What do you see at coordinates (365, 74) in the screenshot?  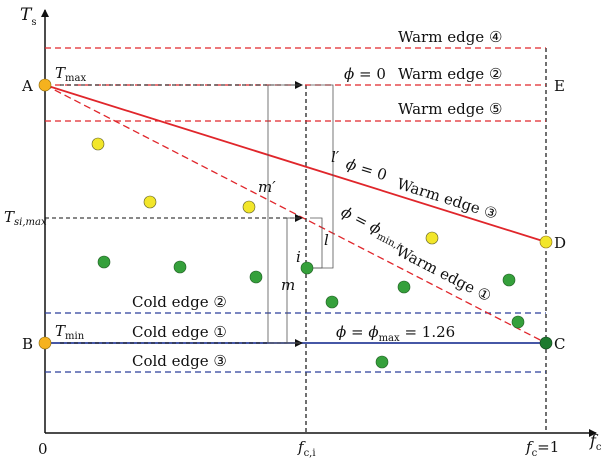 I see `phi-zero-top: ϕ = 0` at bounding box center [365, 74].